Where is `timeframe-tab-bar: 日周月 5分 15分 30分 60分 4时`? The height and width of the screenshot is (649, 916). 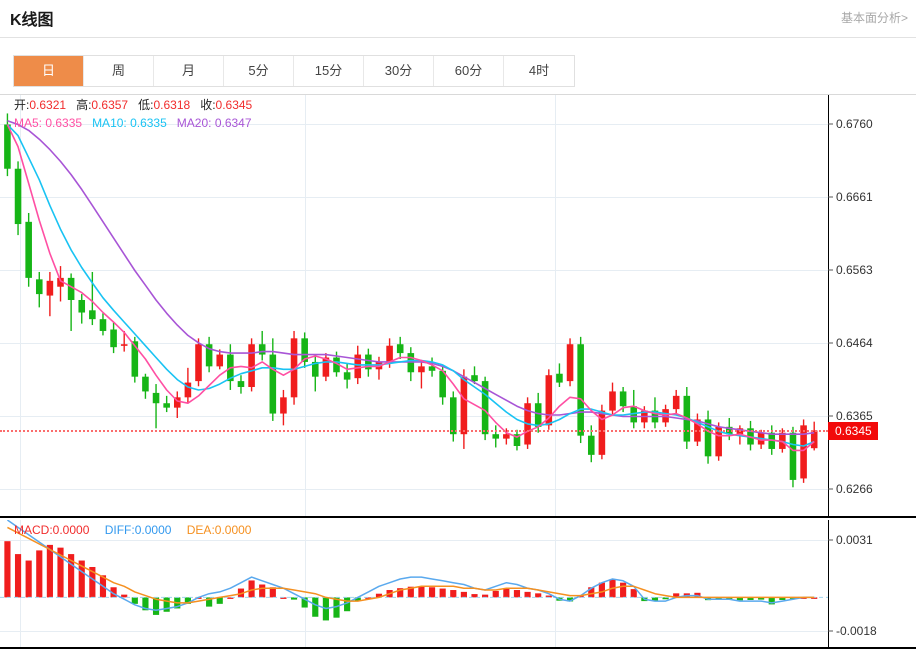 timeframe-tab-bar: 日周月 5分 15分 30分 60分 4时 is located at coordinates (294, 71).